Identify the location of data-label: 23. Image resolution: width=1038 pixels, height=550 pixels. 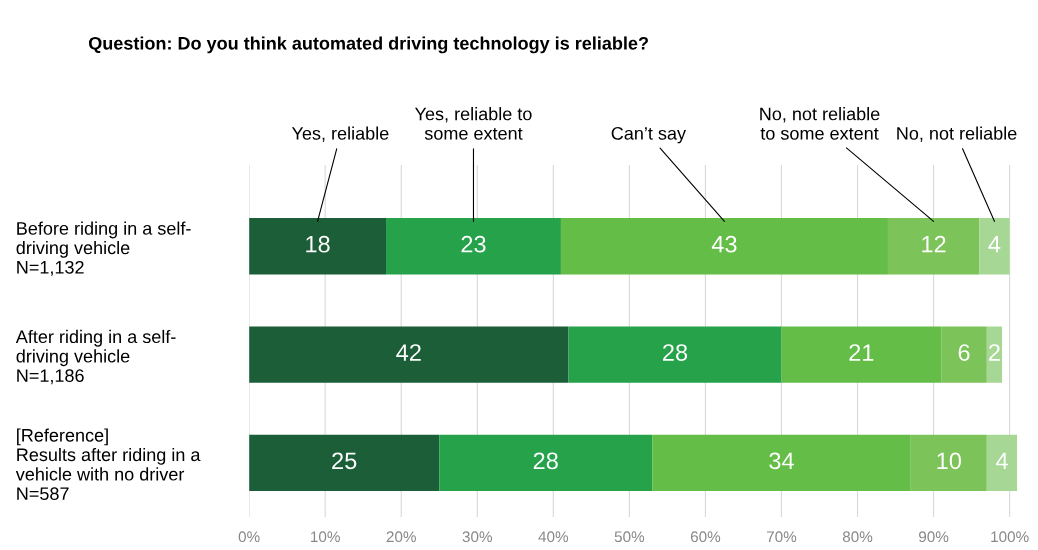
(473, 244).